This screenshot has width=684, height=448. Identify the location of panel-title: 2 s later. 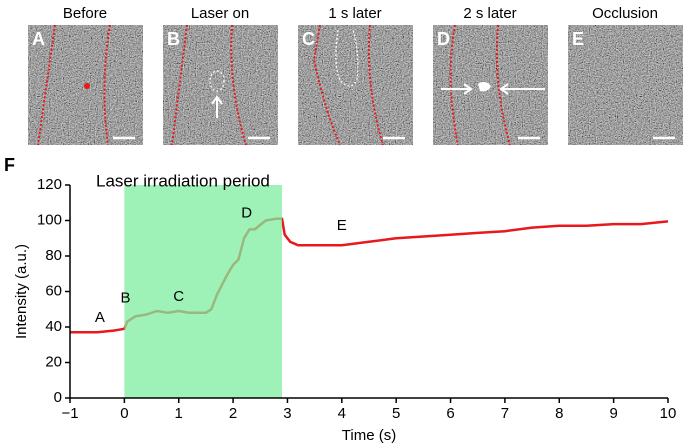
(489, 13).